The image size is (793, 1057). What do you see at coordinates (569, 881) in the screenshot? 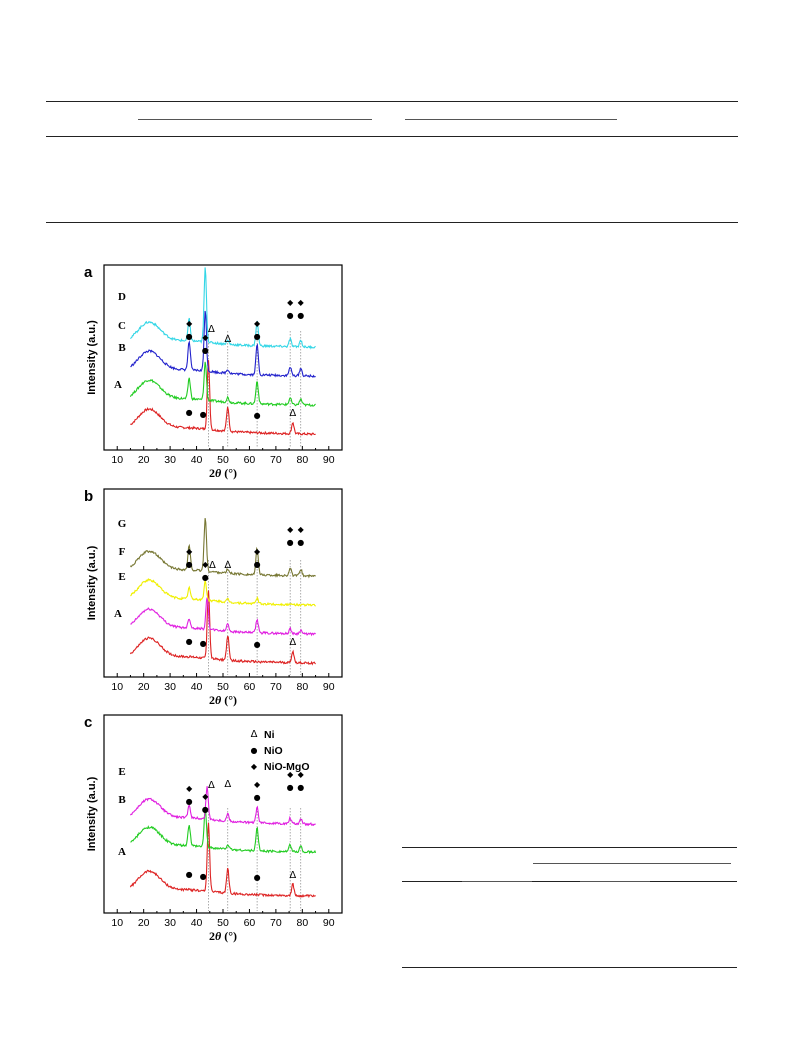
I see `table2-header-rule` at bounding box center [569, 881].